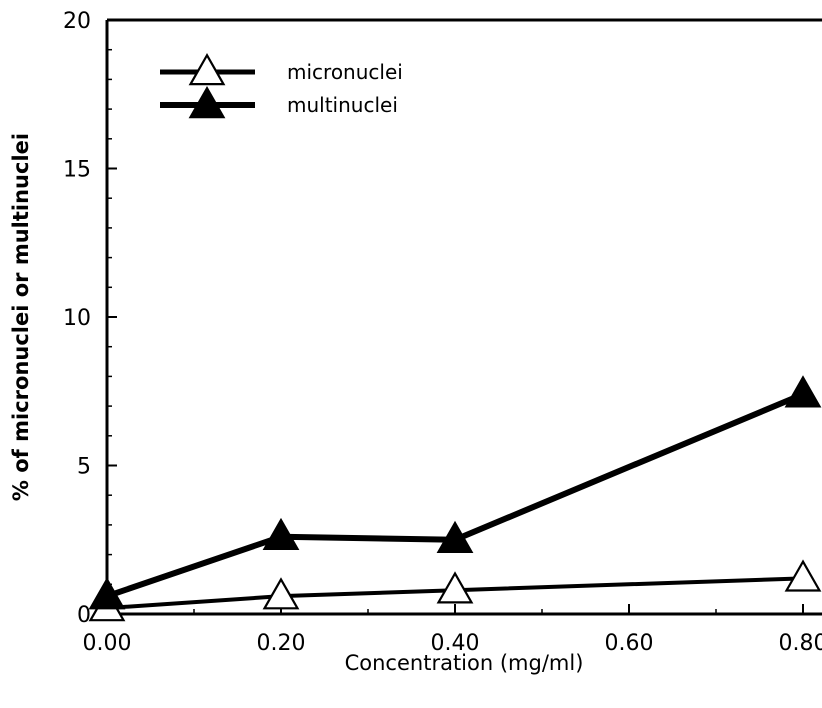 This screenshot has height=708, width=822. What do you see at coordinates (464, 663) in the screenshot?
I see `x-axis-title: Concentration (mg/ml)` at bounding box center [464, 663].